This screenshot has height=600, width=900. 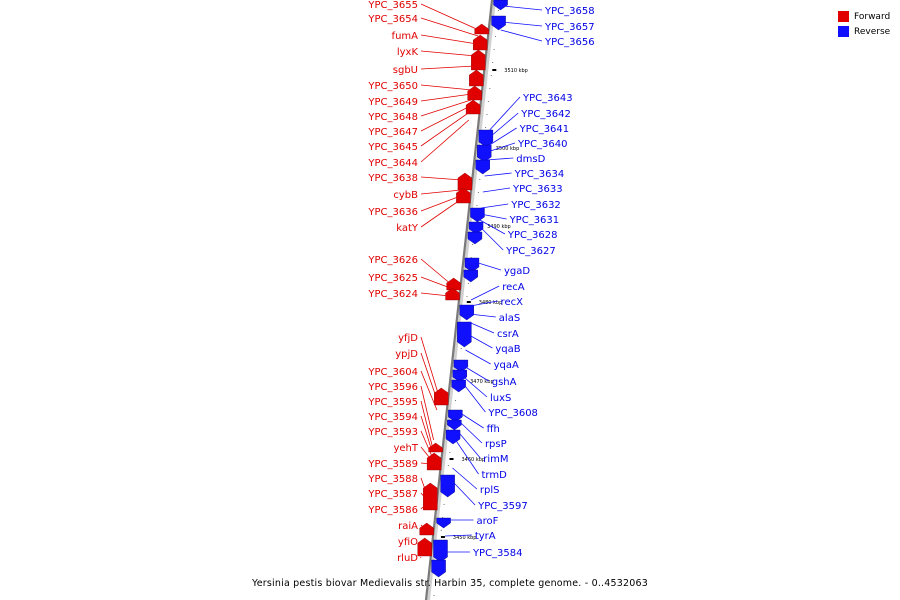 What do you see at coordinates (392, 494) in the screenshot?
I see `forward-gene-label: YPC_3587` at bounding box center [392, 494].